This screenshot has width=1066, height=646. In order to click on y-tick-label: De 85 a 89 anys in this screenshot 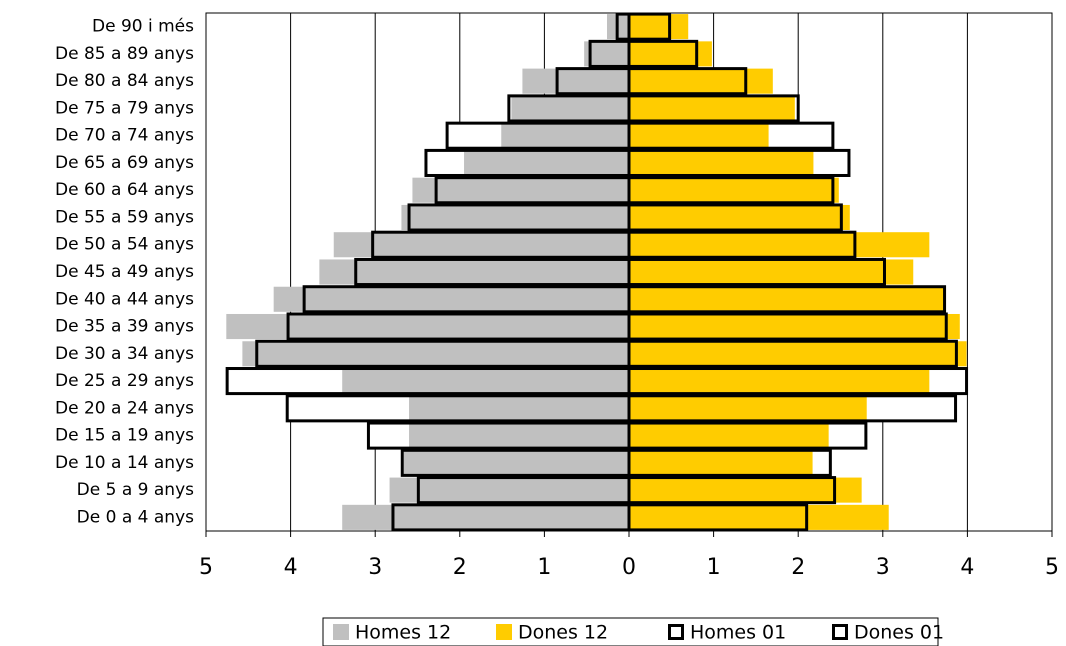, I will do `click(124, 54)`.